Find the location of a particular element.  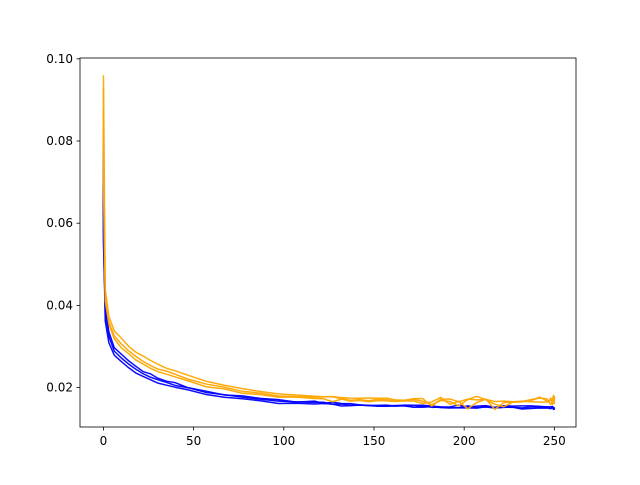

x-tick-label: 250 is located at coordinates (554, 441).